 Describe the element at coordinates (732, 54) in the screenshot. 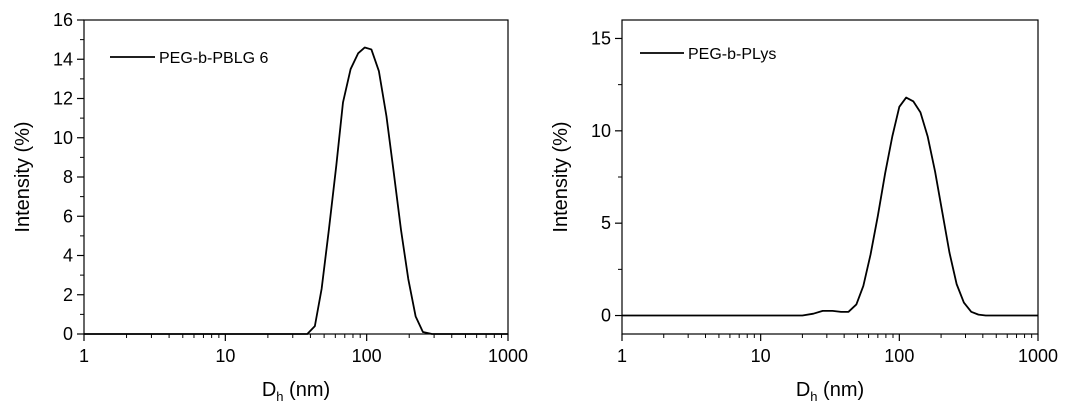

I see `legend-label: PEG-b-PLys` at that location.